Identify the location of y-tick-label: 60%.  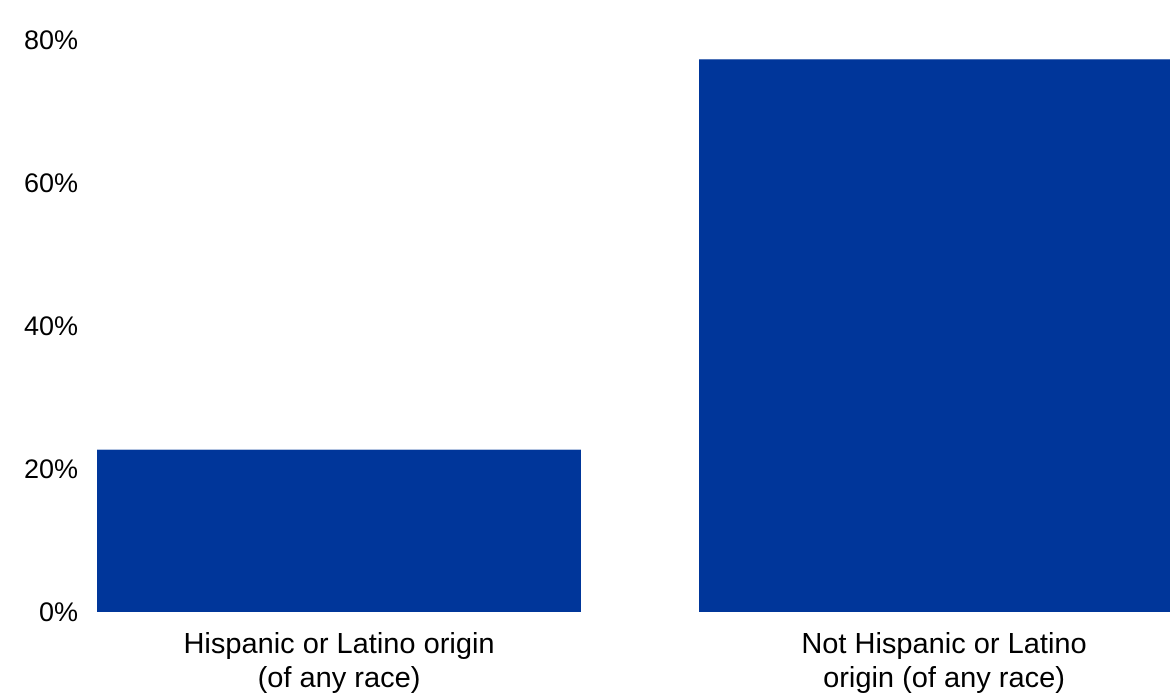
(51, 183).